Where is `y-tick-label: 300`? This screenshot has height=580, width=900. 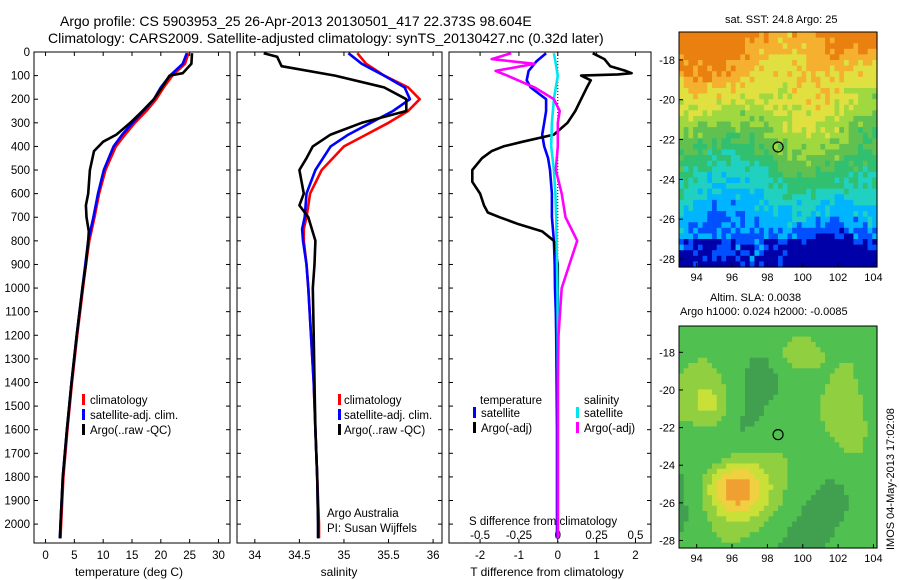 y-tick-label: 300 is located at coordinates (20, 124).